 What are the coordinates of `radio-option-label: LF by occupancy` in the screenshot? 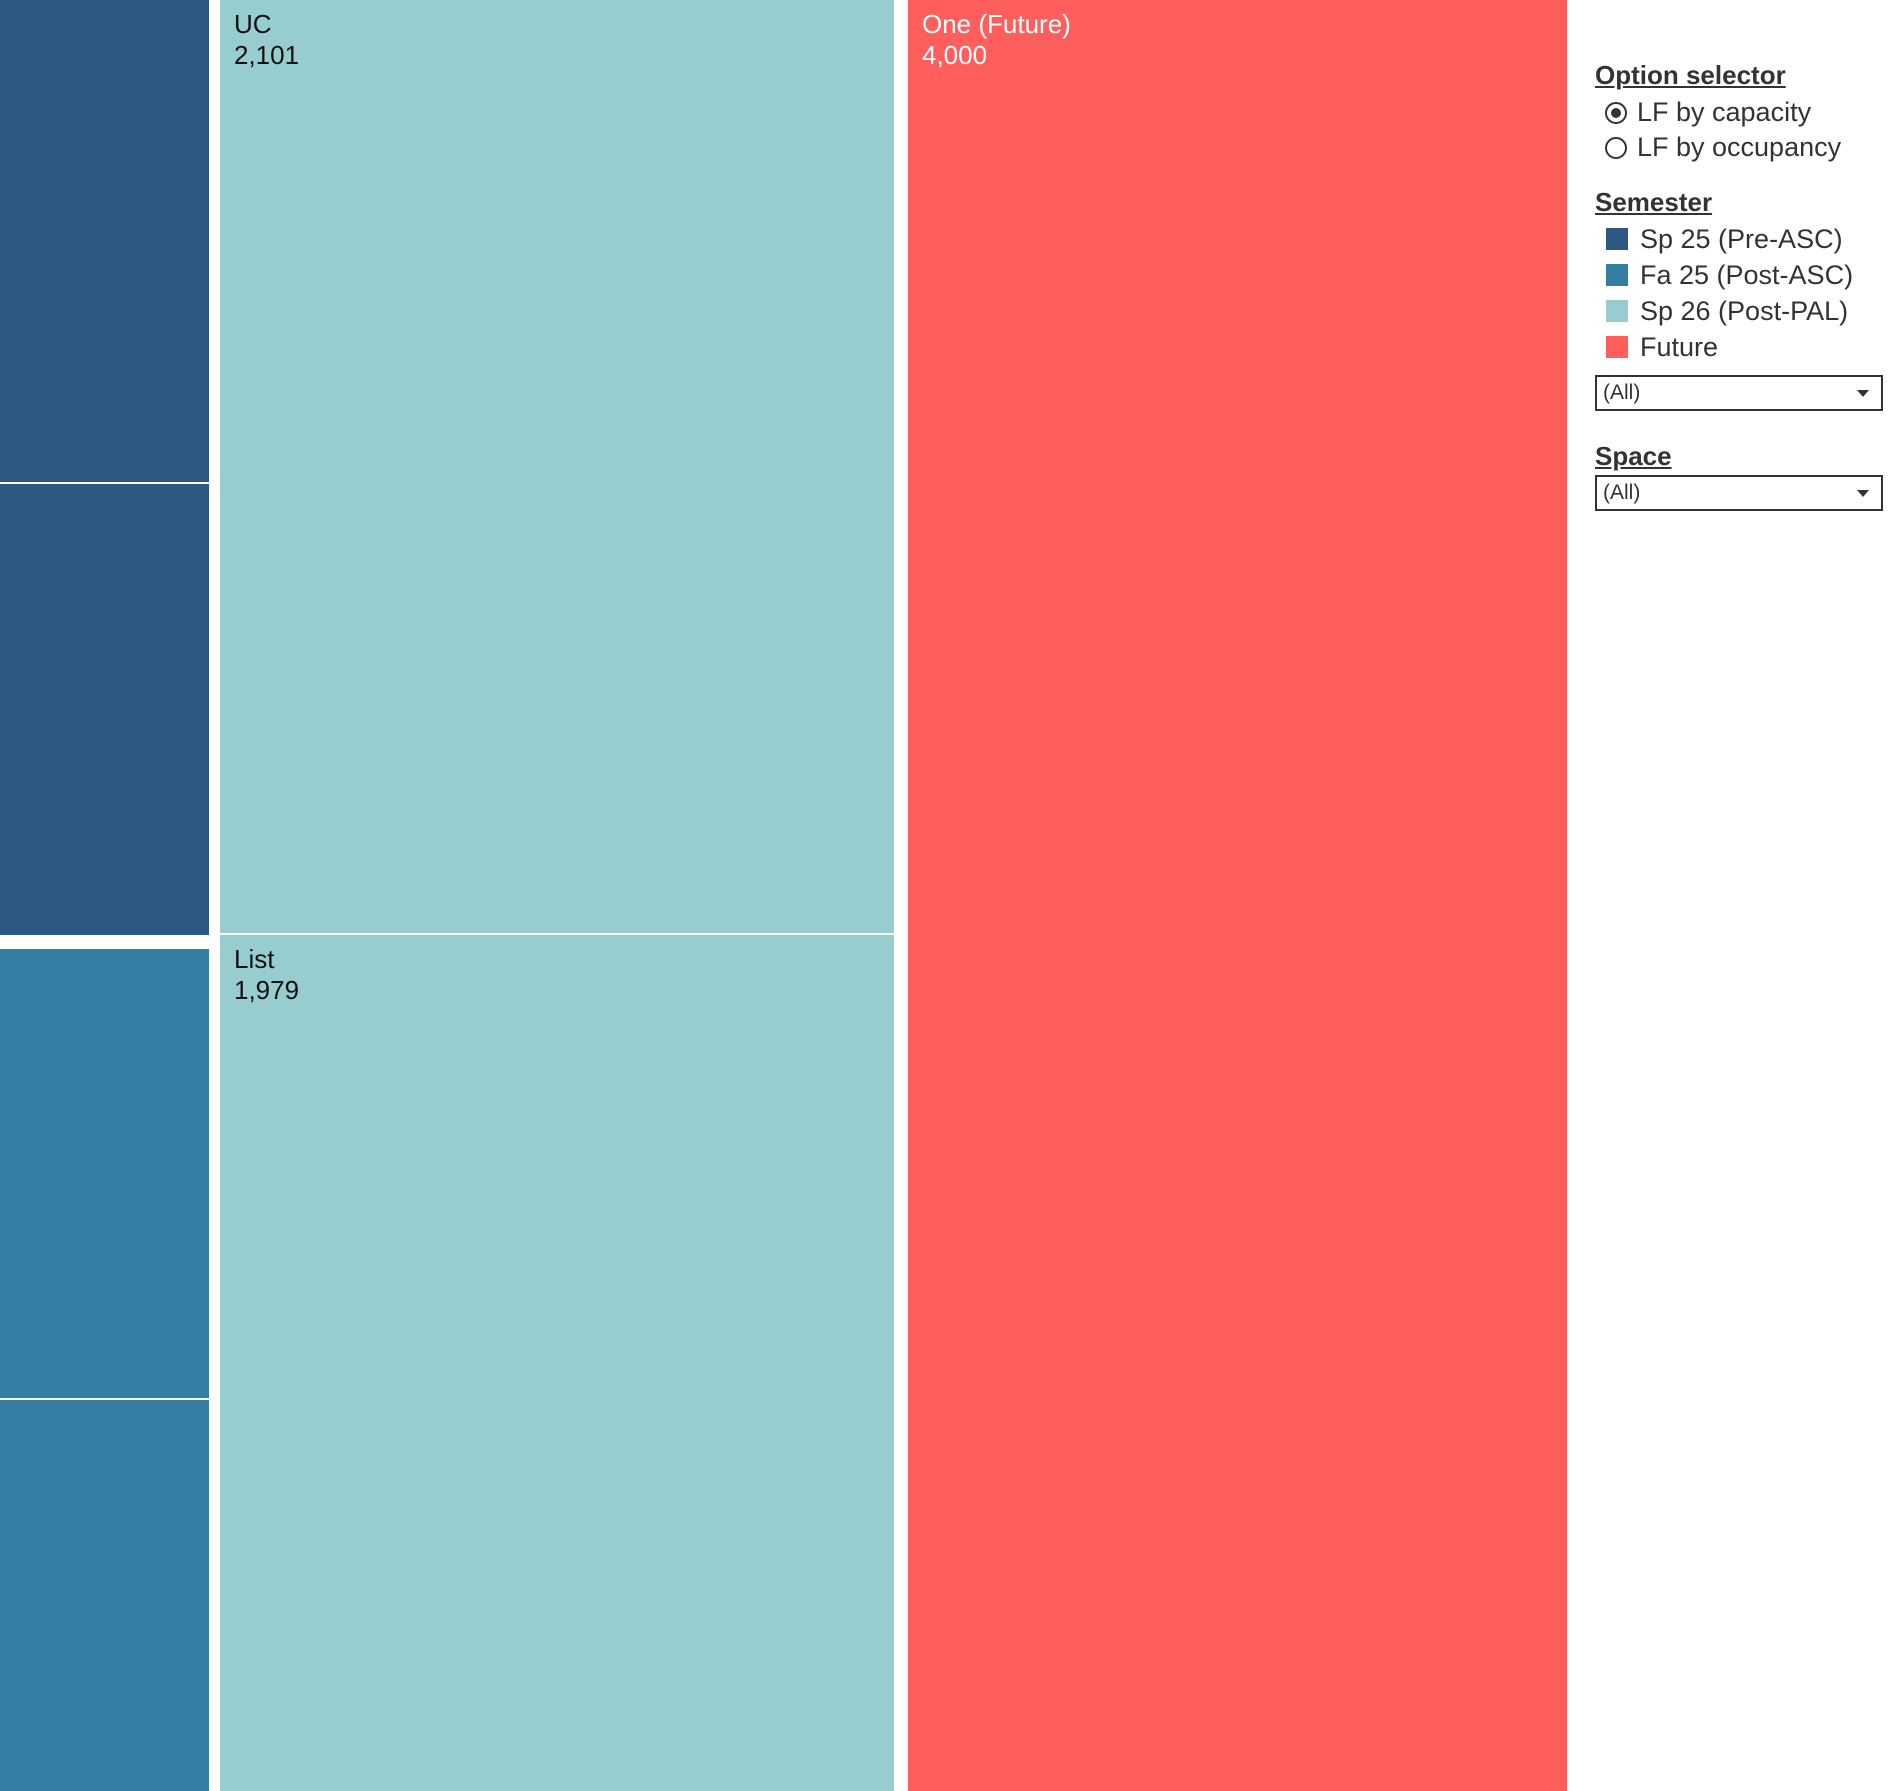 It's located at (1739, 147).